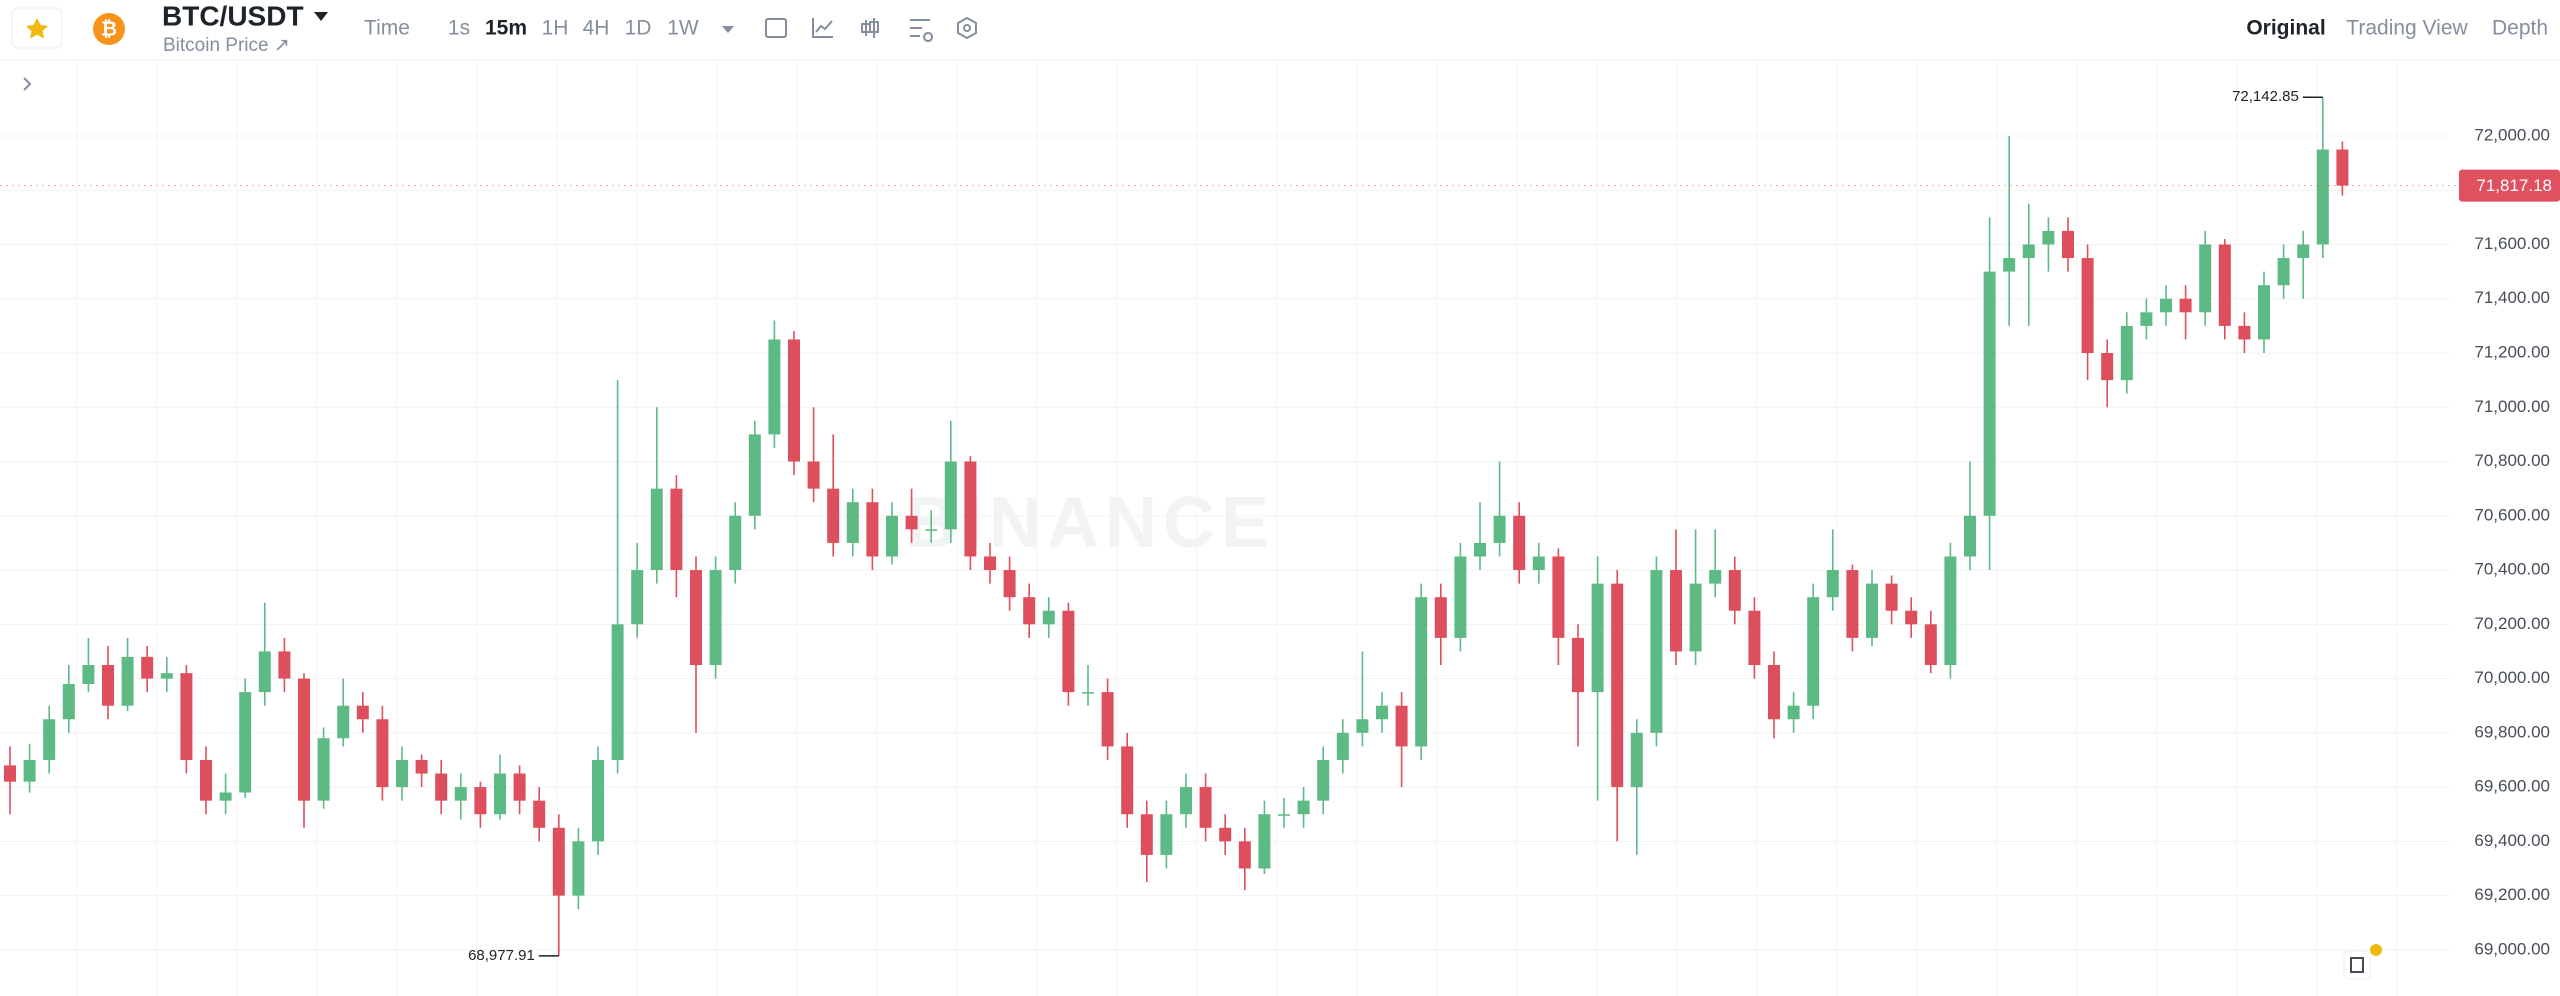  What do you see at coordinates (967, 28) in the screenshot?
I see `settings-icon` at bounding box center [967, 28].